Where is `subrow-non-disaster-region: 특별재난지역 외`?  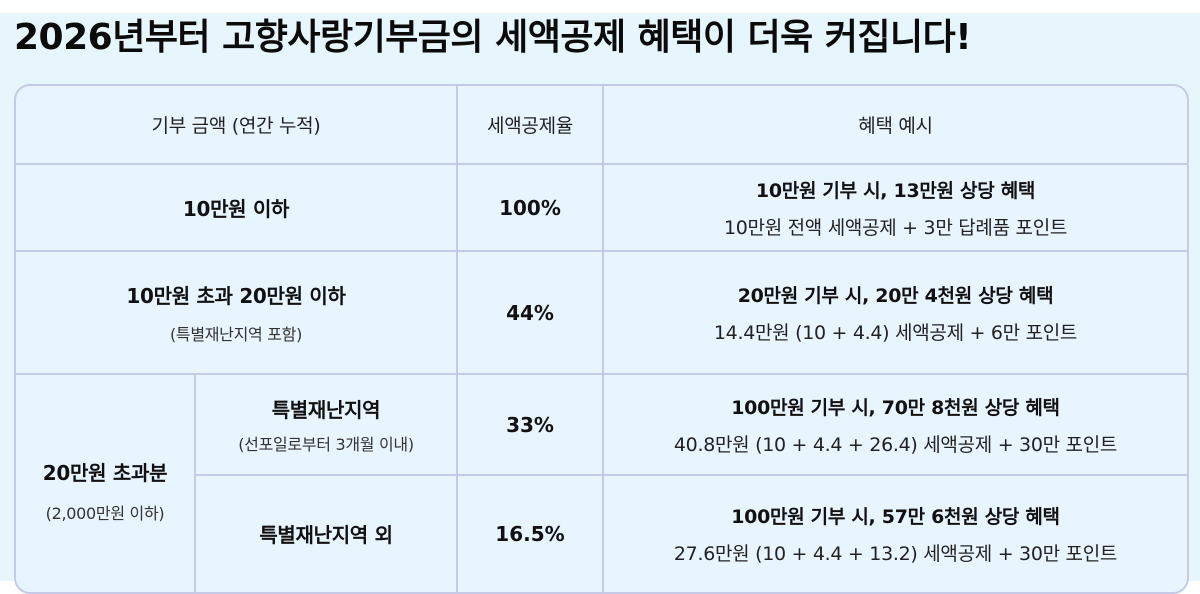
subrow-non-disaster-region: 특별재난지역 외 is located at coordinates (326, 533).